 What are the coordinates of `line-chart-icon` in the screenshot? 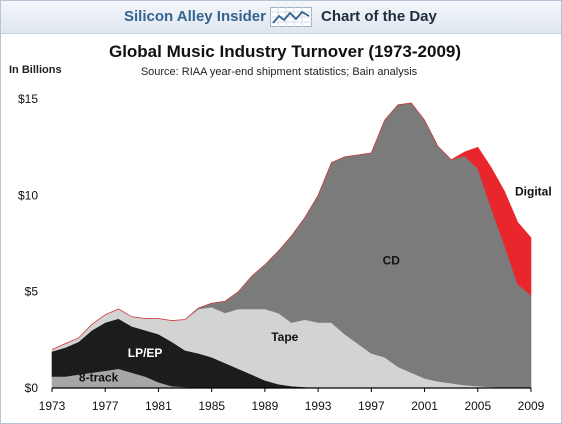 It's located at (291, 17).